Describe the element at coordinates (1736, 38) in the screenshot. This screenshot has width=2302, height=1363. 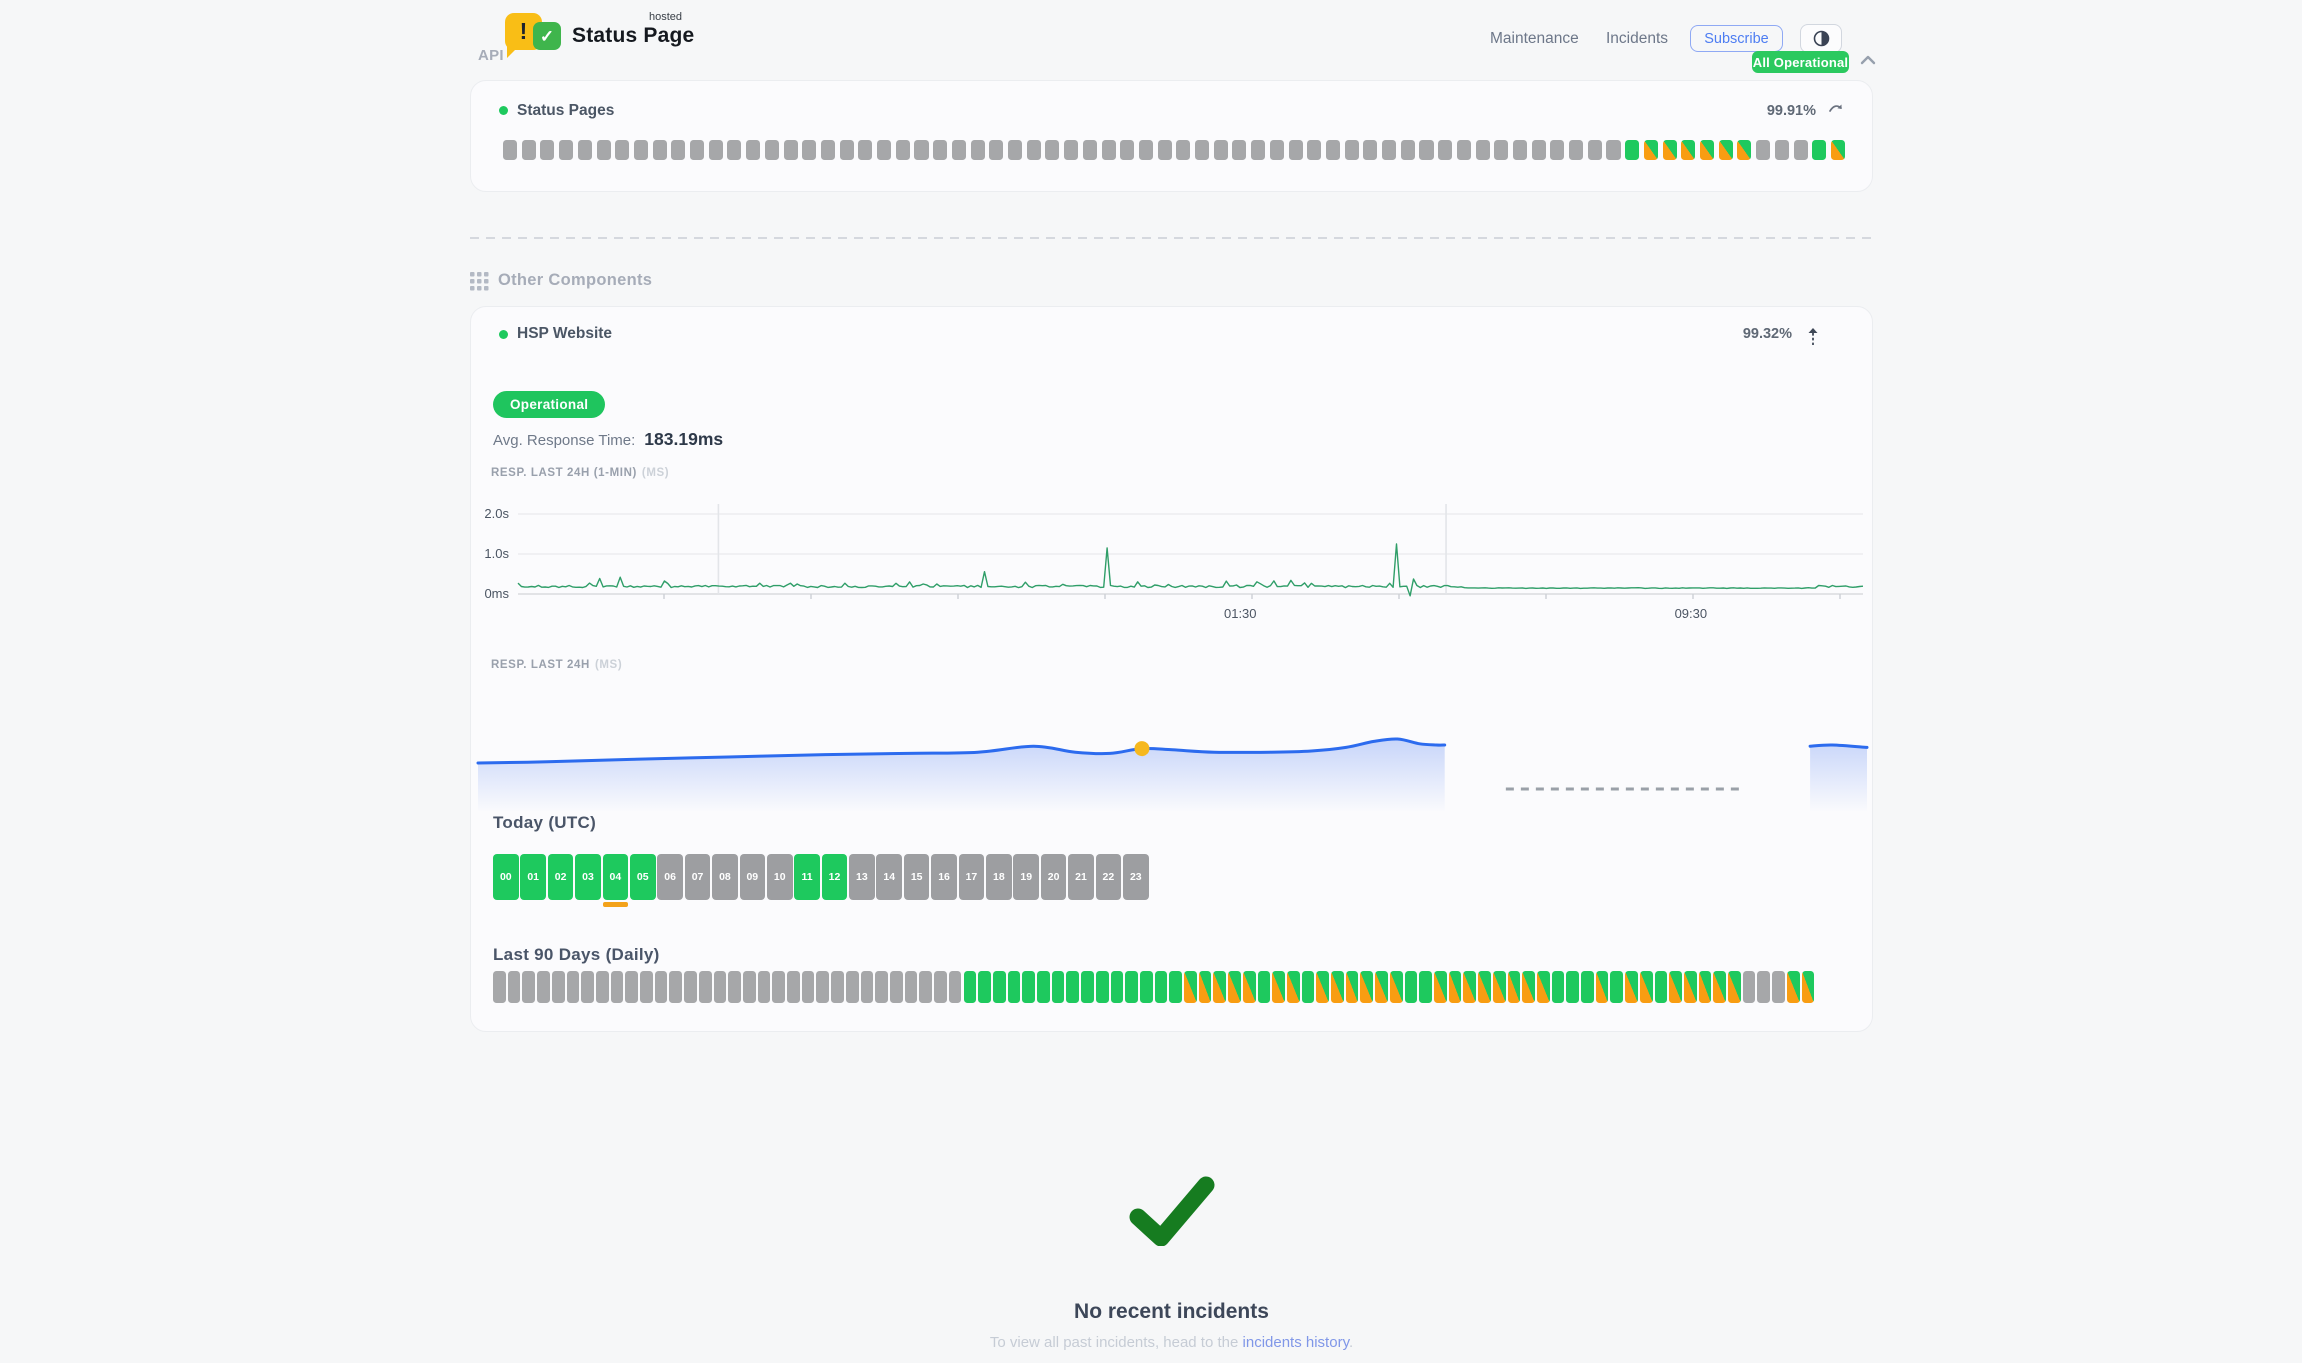
I see `subscribe-button: Subscribe` at that location.